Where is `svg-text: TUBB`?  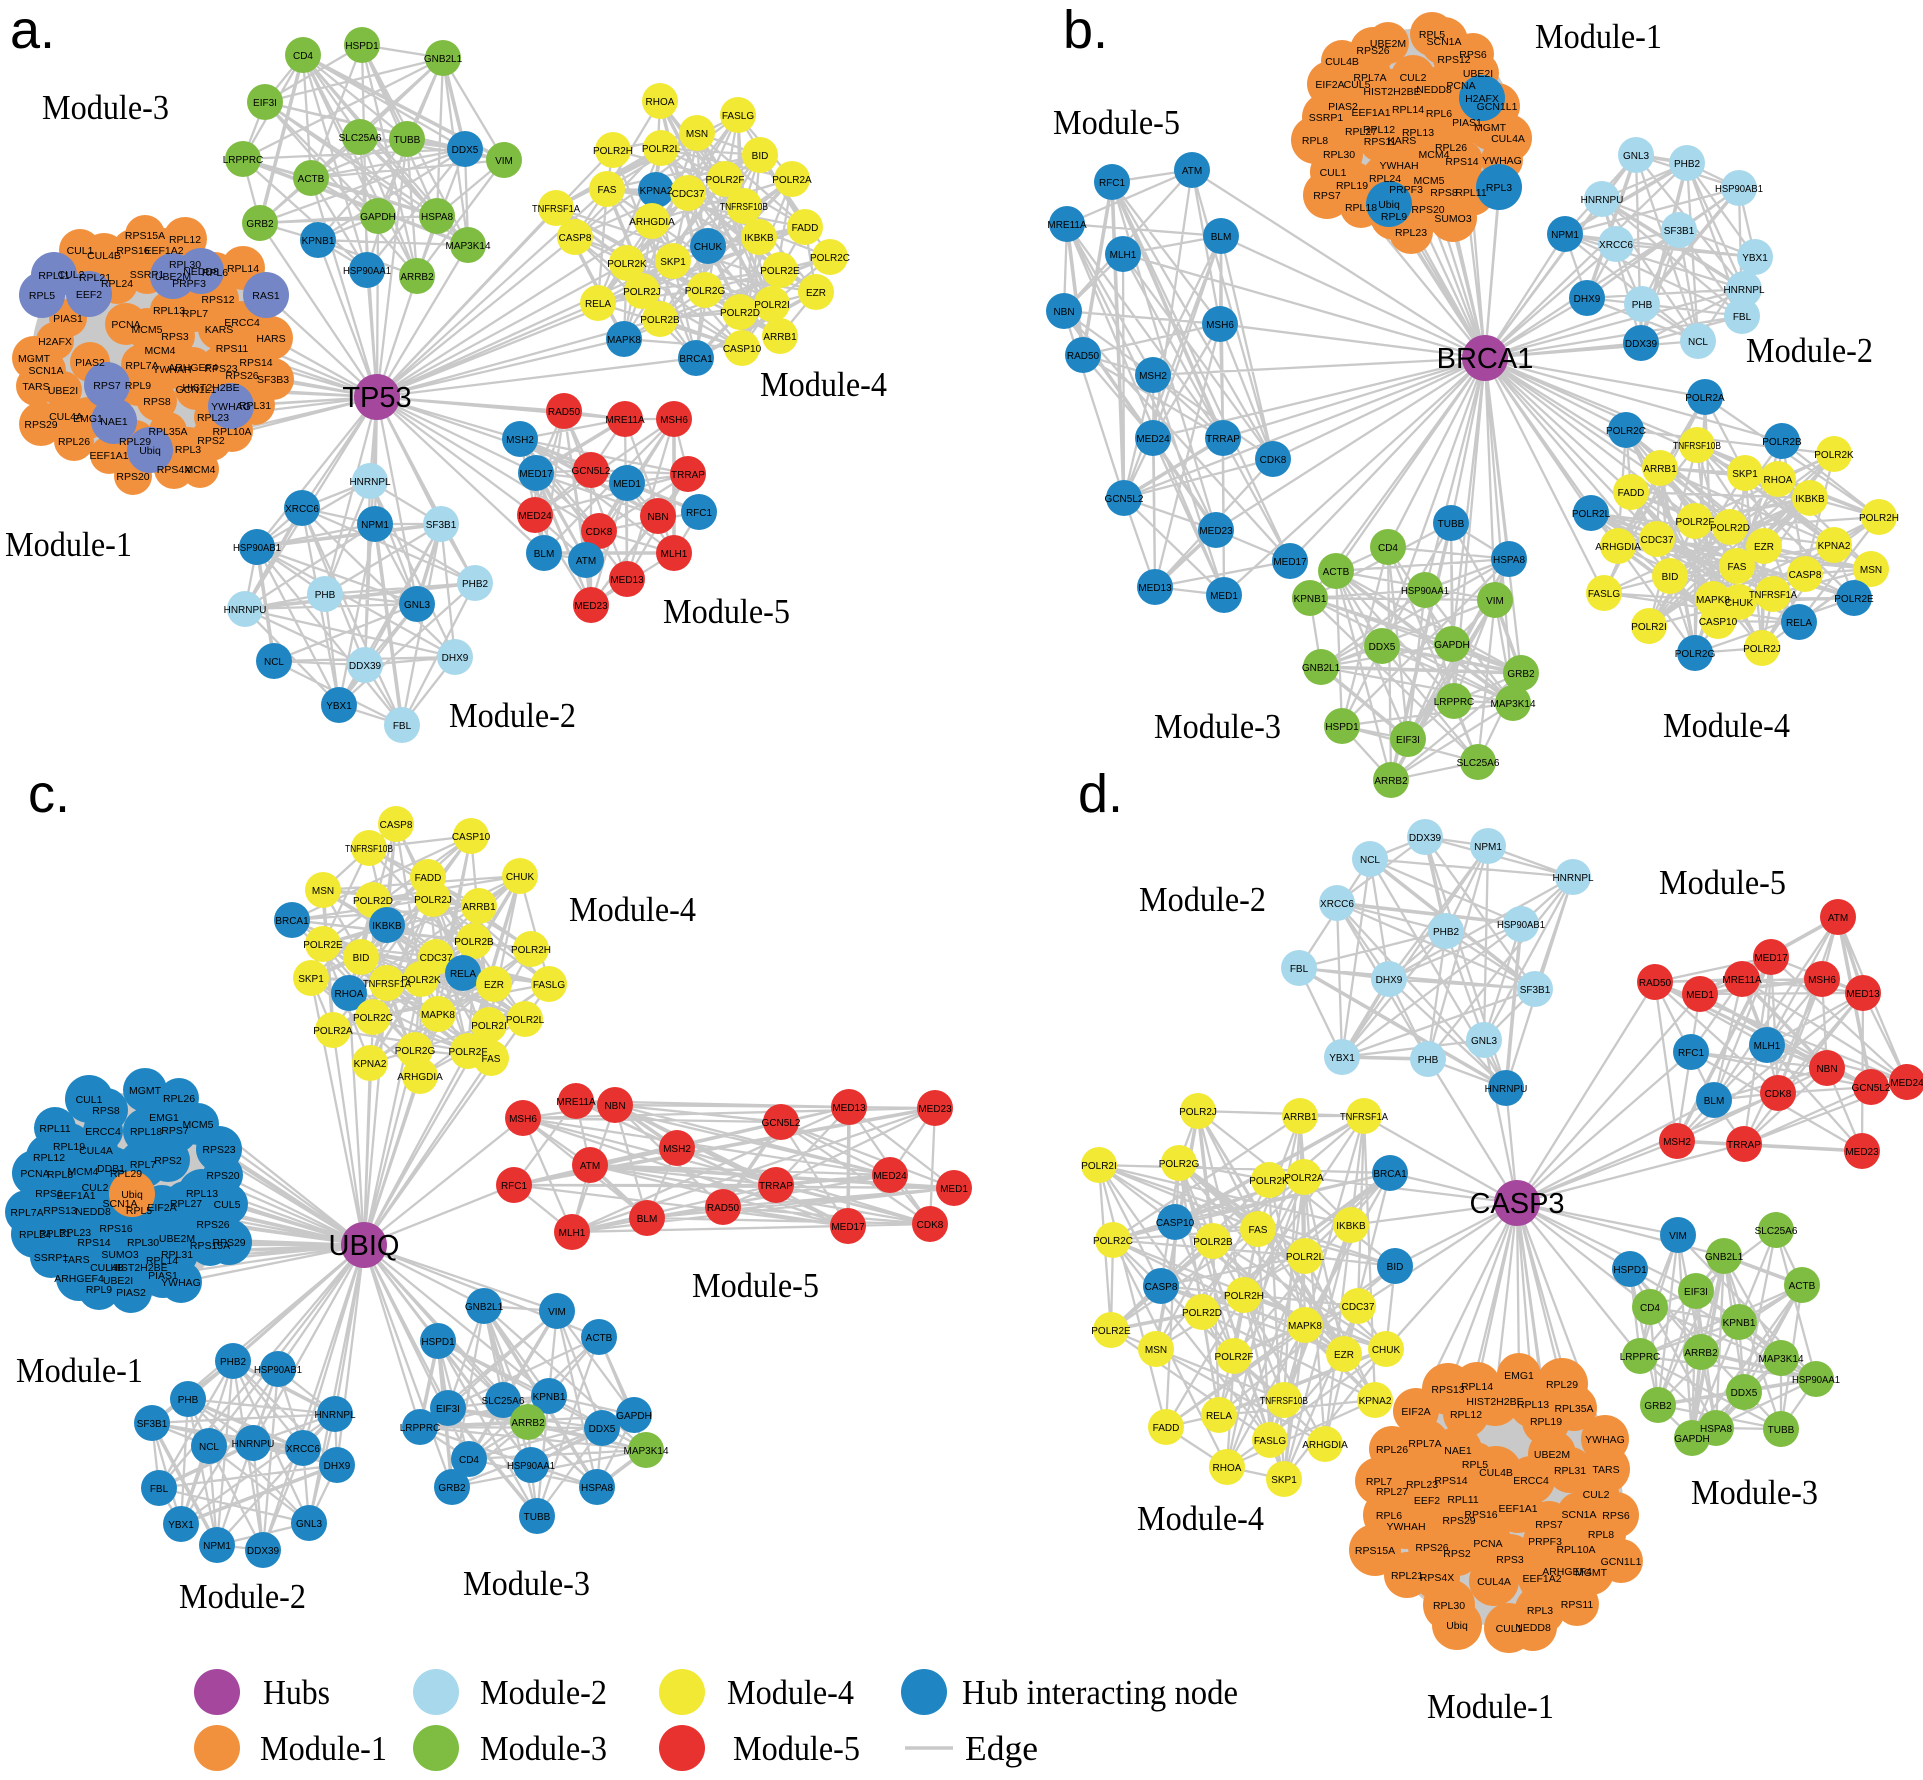 svg-text: TUBB is located at coordinates (407, 140).